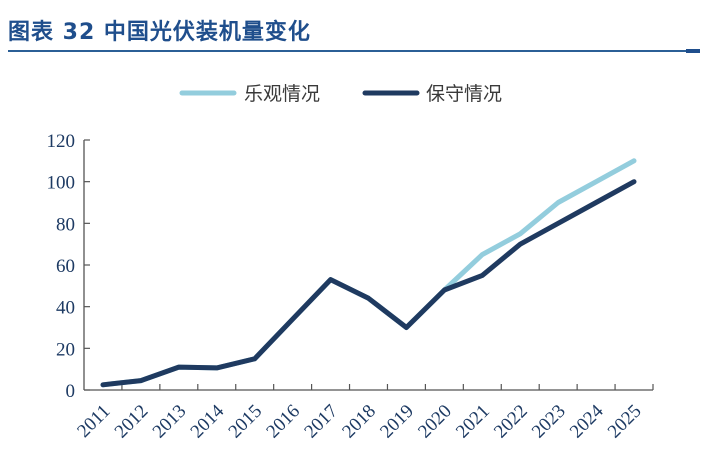  What do you see at coordinates (65, 224) in the screenshot?
I see `y-tick-label: 80` at bounding box center [65, 224].